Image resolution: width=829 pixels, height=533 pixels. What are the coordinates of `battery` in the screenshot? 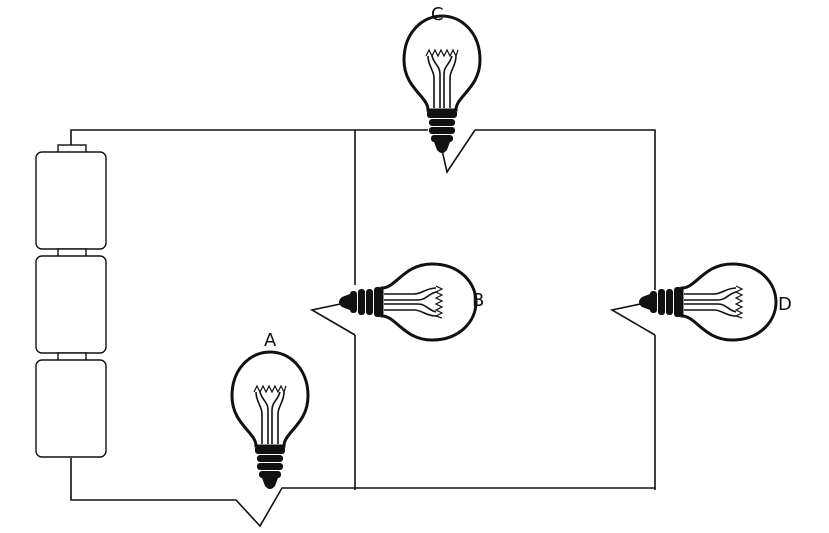 It's located at (71, 301).